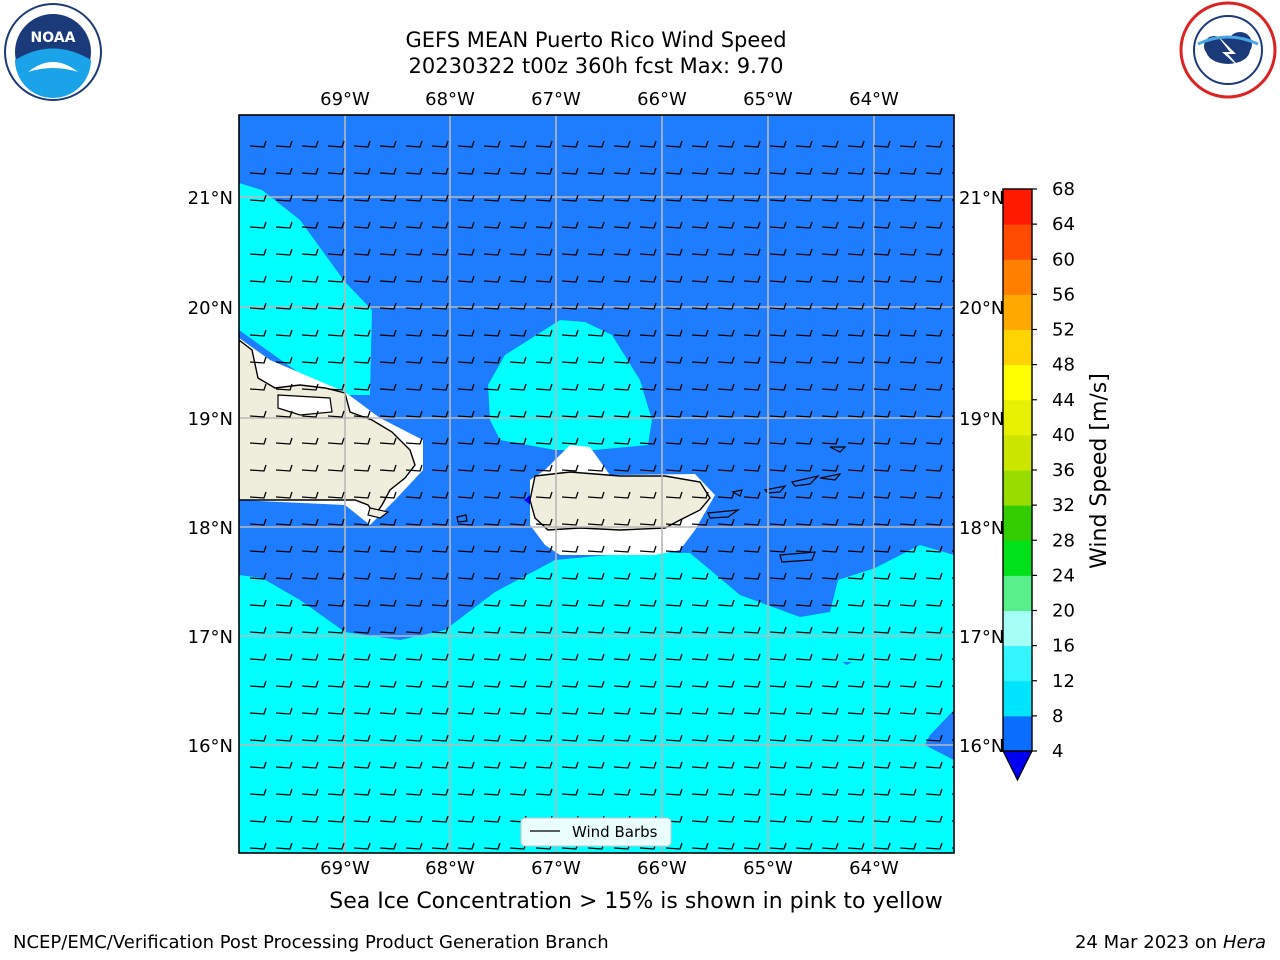 The height and width of the screenshot is (960, 1280). What do you see at coordinates (662, 99) in the screenshot?
I see `lon-label-top: 66°W` at bounding box center [662, 99].